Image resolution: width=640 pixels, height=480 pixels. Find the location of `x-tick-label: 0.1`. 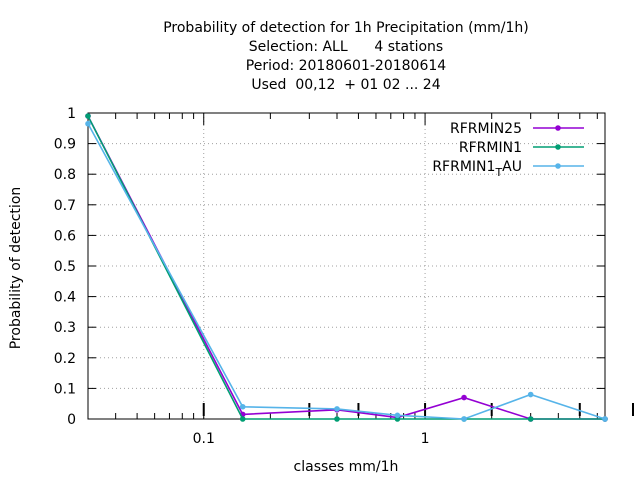

x-tick-label: 0.1 is located at coordinates (204, 439).